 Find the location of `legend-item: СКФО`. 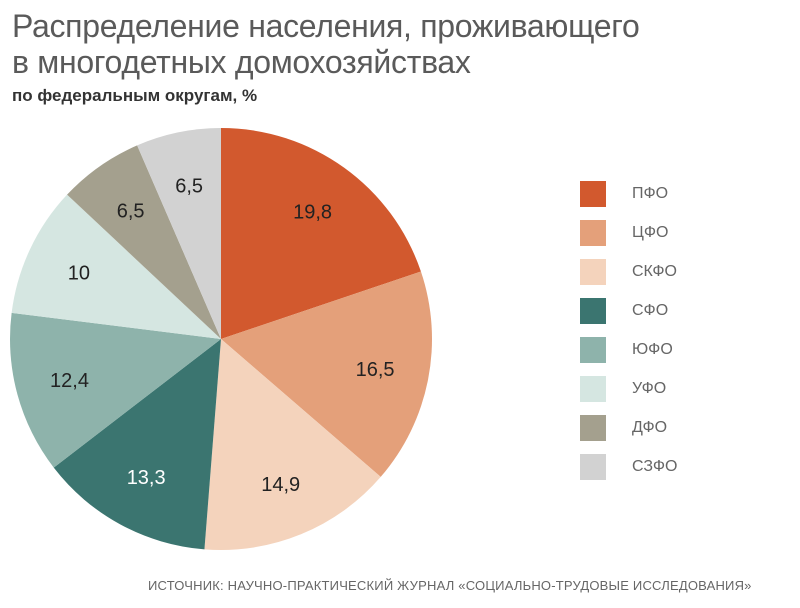

legend-item: СКФО is located at coordinates (628, 271).